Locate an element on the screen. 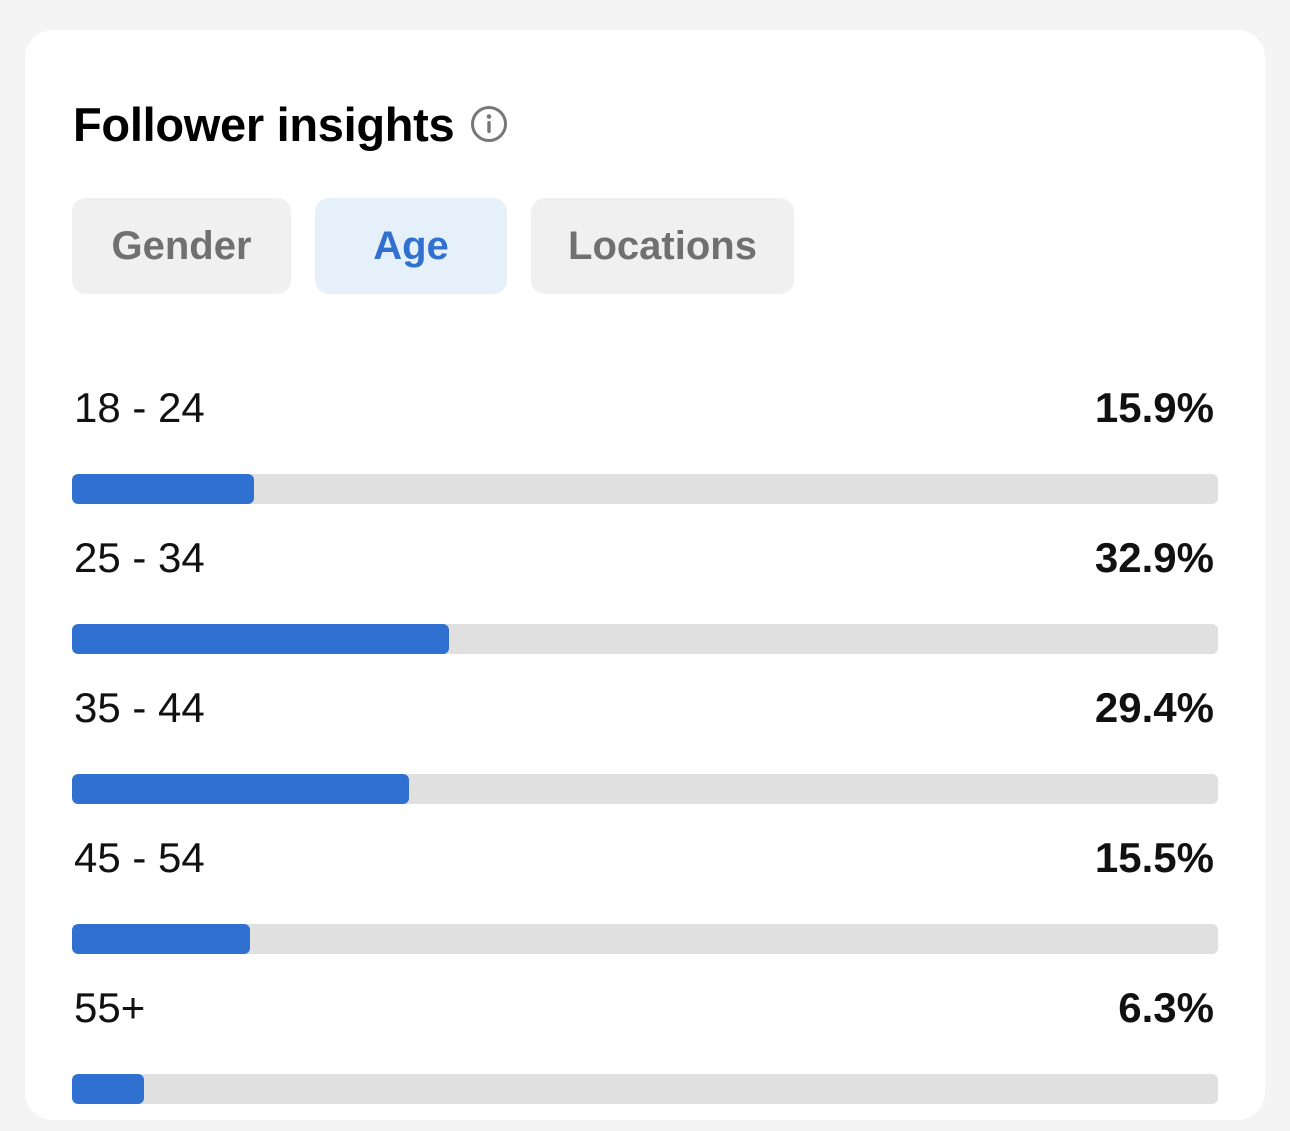 Image resolution: width=1290 pixels, height=1131 pixels. tab-locations: Locations is located at coordinates (662, 246).